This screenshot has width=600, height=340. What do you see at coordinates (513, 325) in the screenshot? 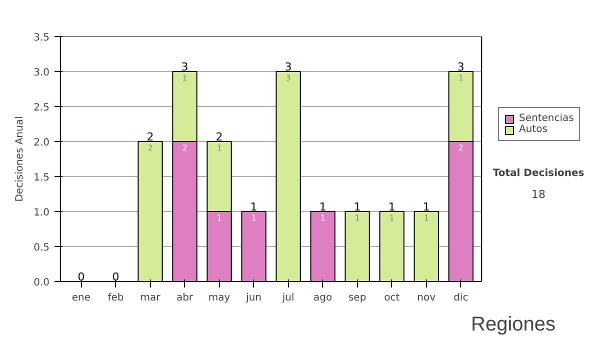
I see `text: Regiones` at bounding box center [513, 325].